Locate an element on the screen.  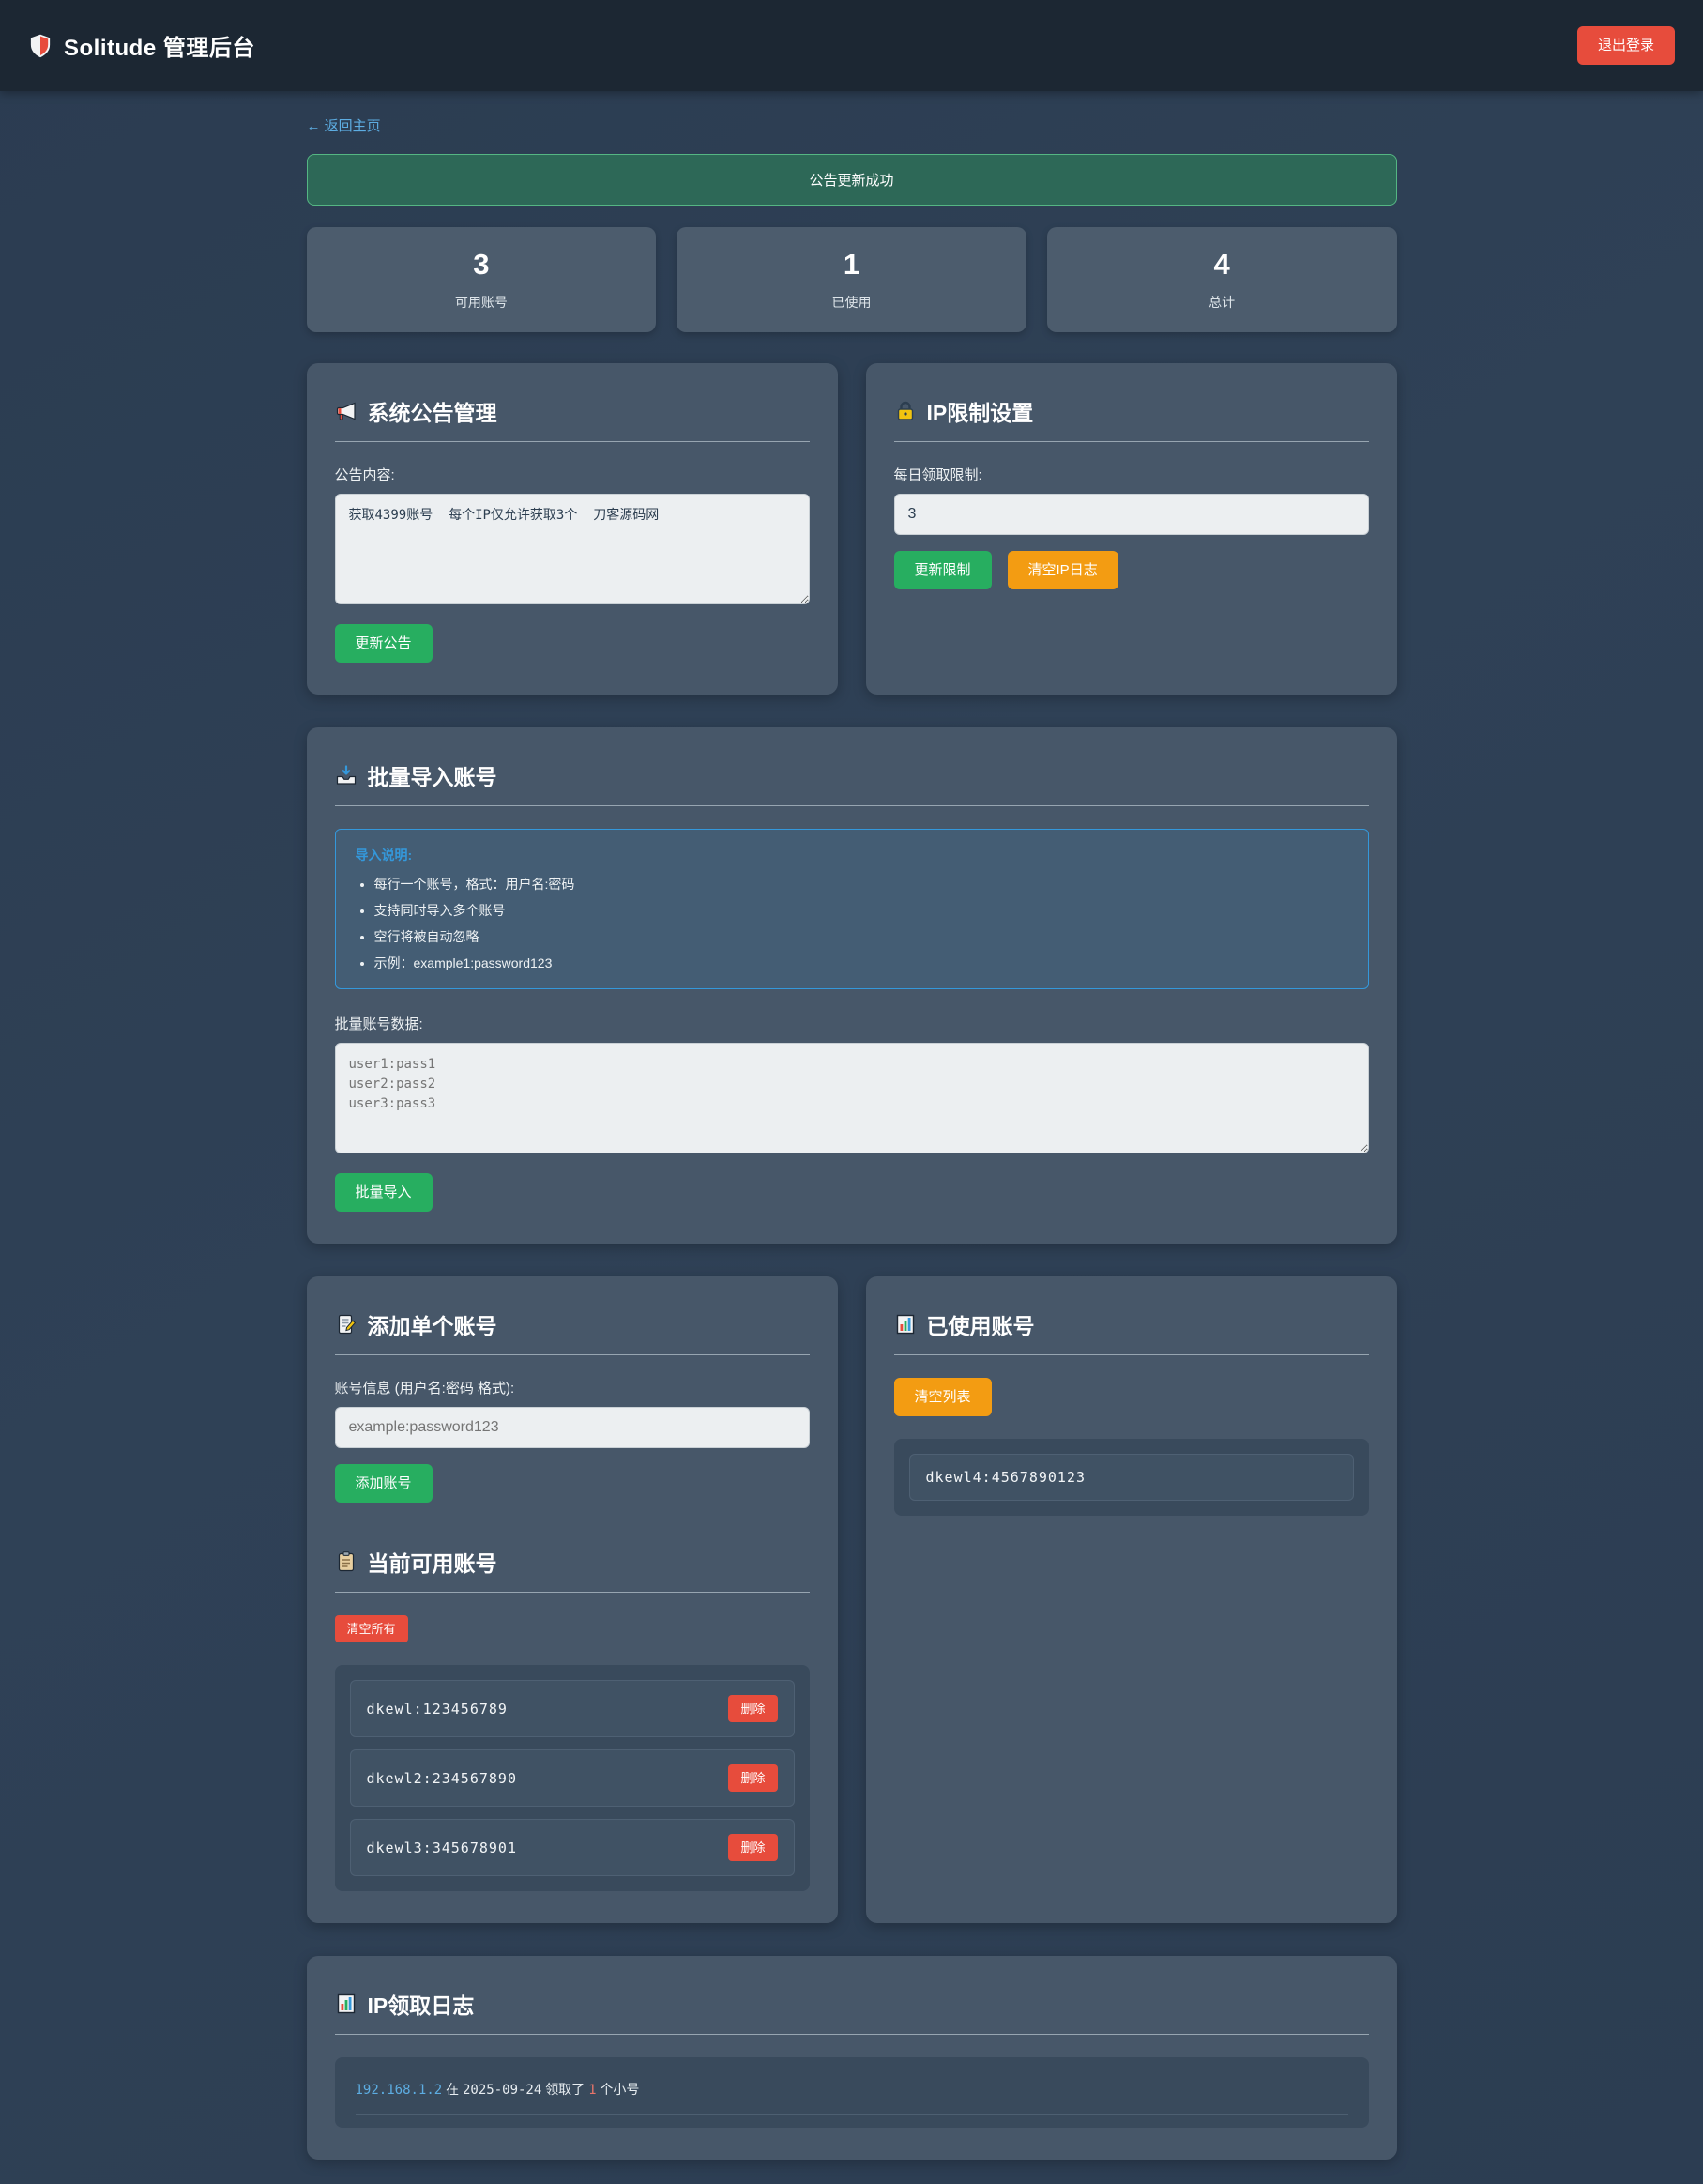
used-account-row: dkewl4:4567890123 is located at coordinates (1131, 1477).